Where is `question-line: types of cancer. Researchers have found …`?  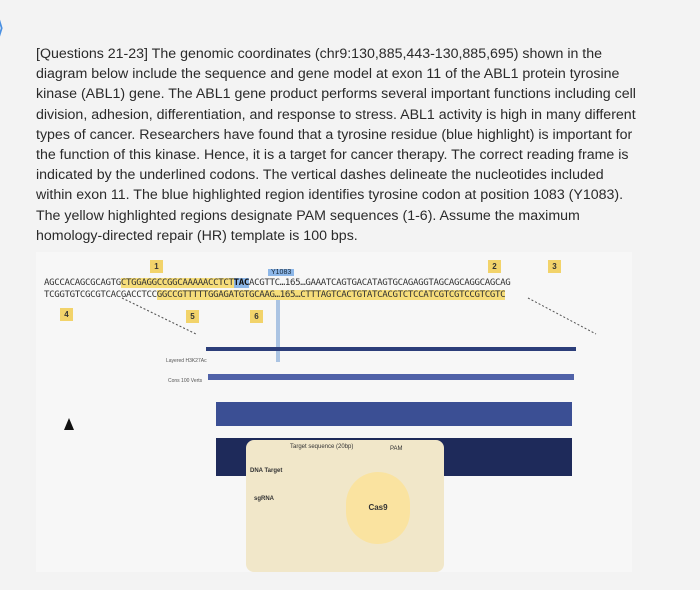
question-line: types of cancer. Researchers have found … is located at coordinates (334, 134).